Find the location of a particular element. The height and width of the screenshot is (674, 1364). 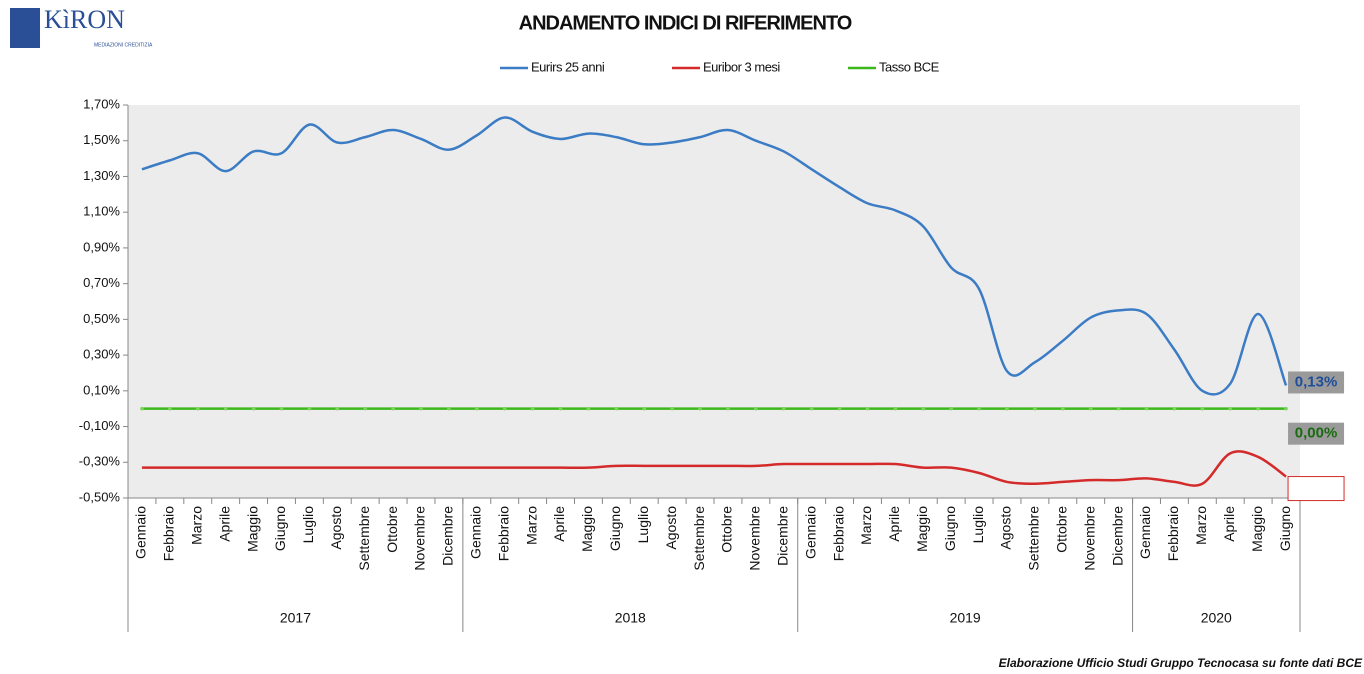

legend-label: Tasso BCE is located at coordinates (909, 66).